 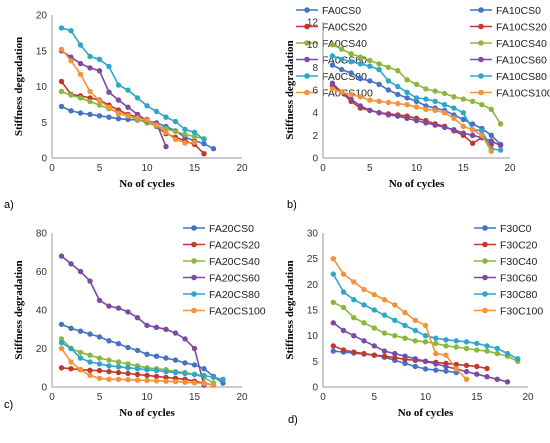 I want to click on series-line-F30C20, so click(x=410, y=357).